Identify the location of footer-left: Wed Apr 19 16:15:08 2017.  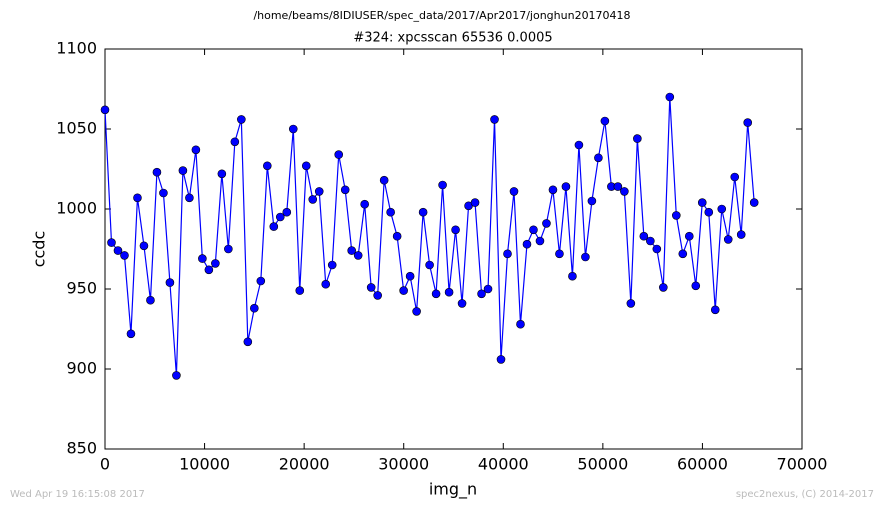
(77, 494).